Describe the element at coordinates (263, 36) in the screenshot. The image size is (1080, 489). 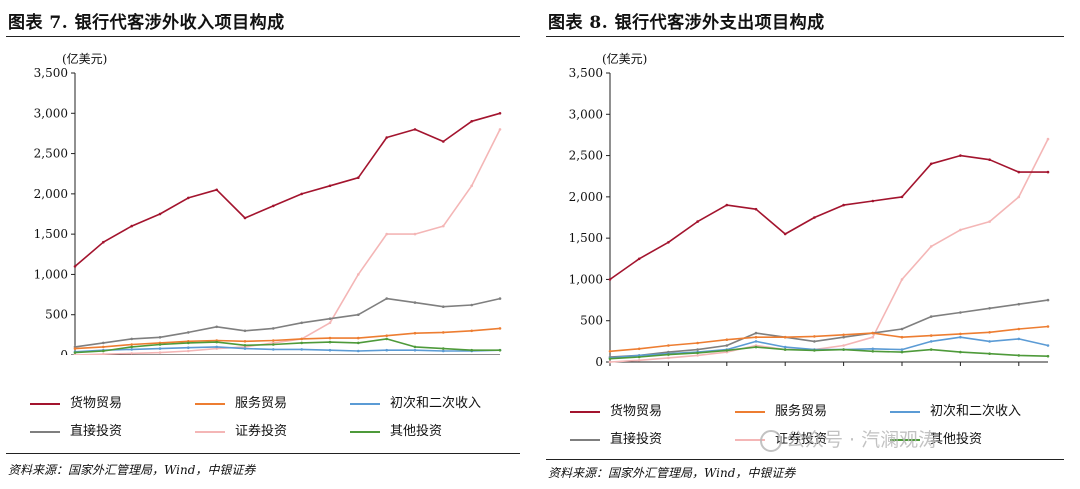
I see `title-rule` at that location.